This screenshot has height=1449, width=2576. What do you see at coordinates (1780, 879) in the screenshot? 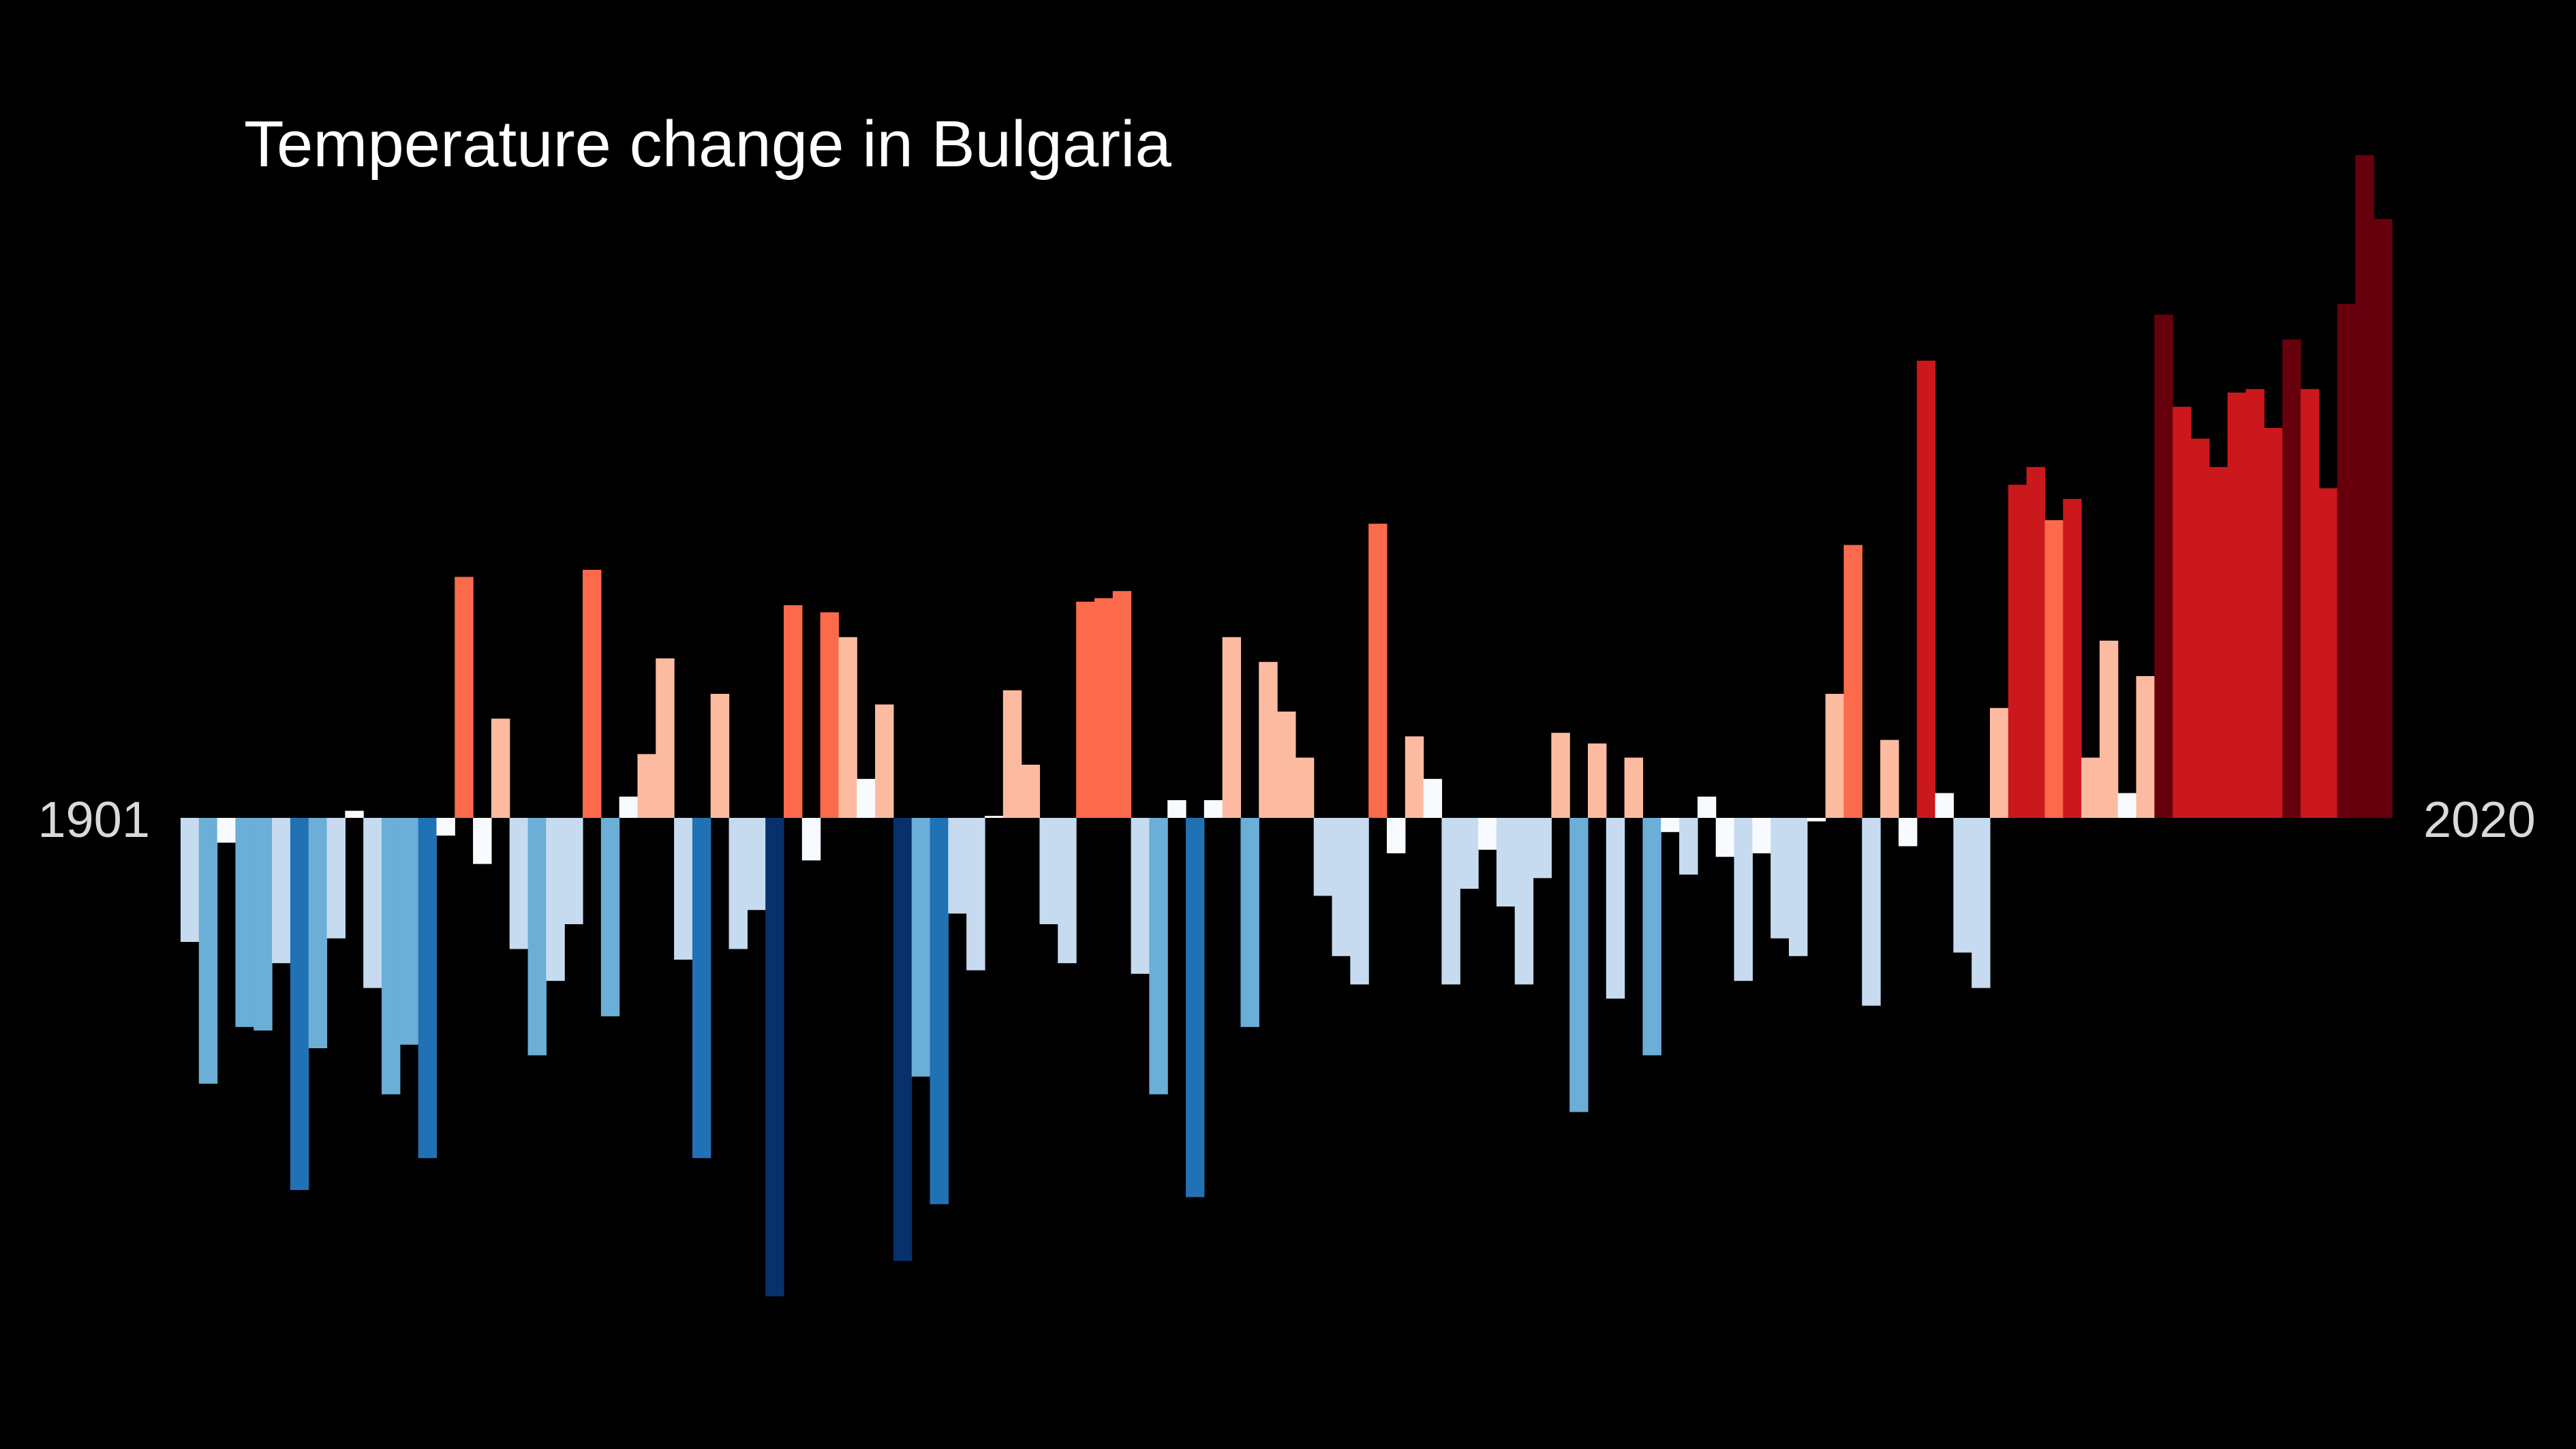
I see `year-bar-1988` at bounding box center [1780, 879].